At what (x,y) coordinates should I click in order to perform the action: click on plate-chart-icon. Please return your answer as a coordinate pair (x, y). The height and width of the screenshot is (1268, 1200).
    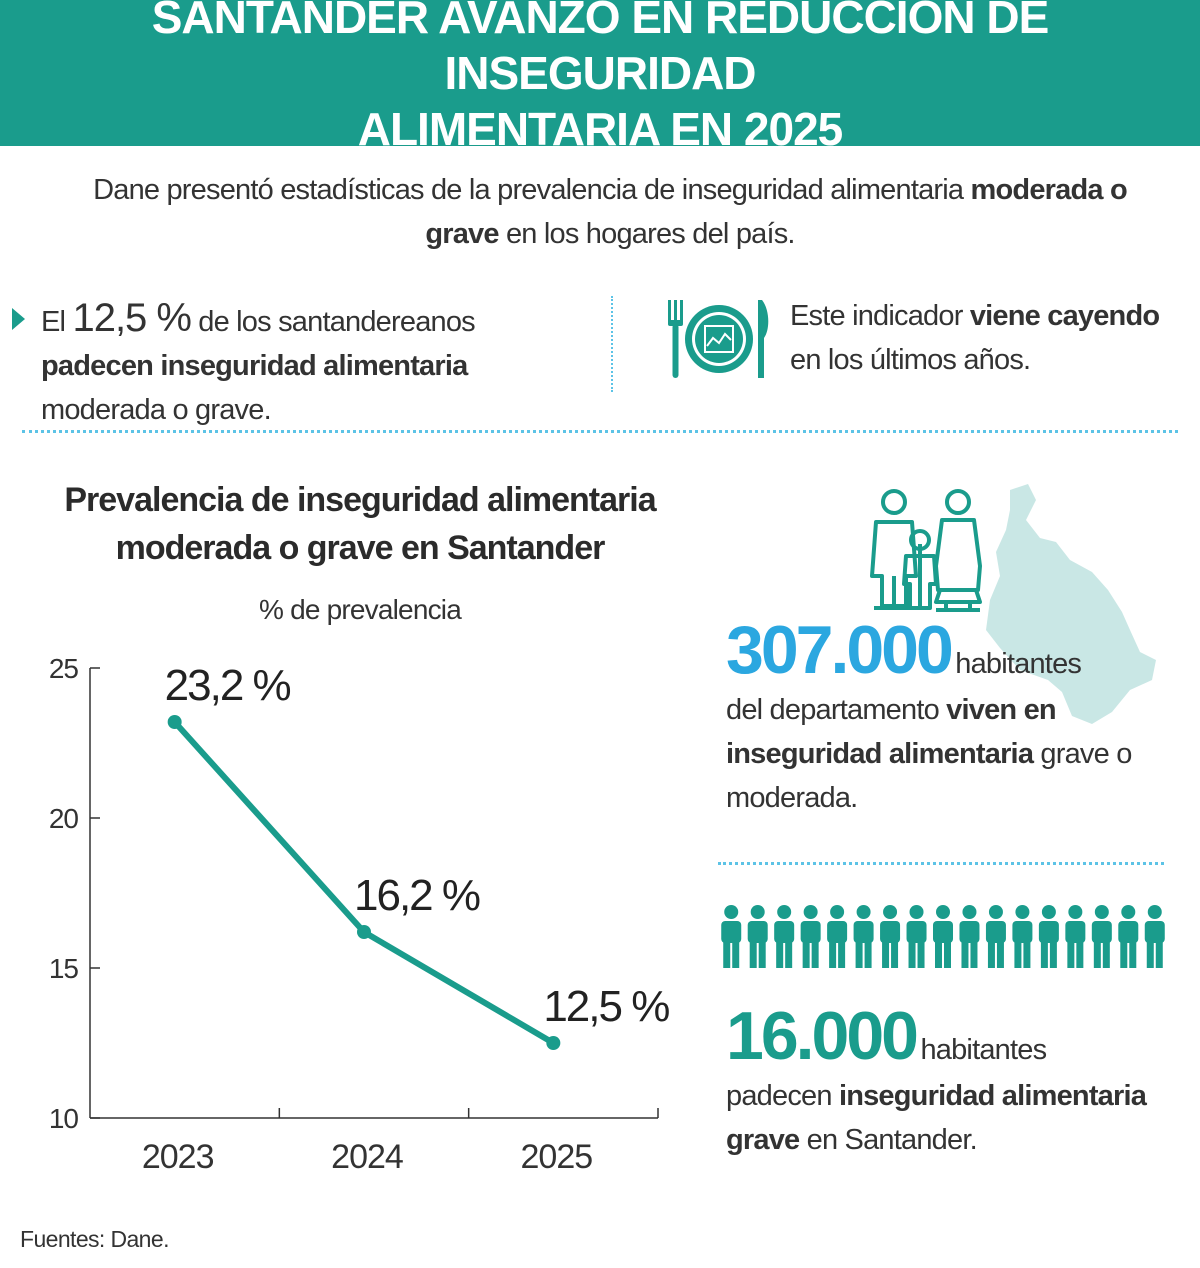
    Looking at the image, I should click on (719, 339).